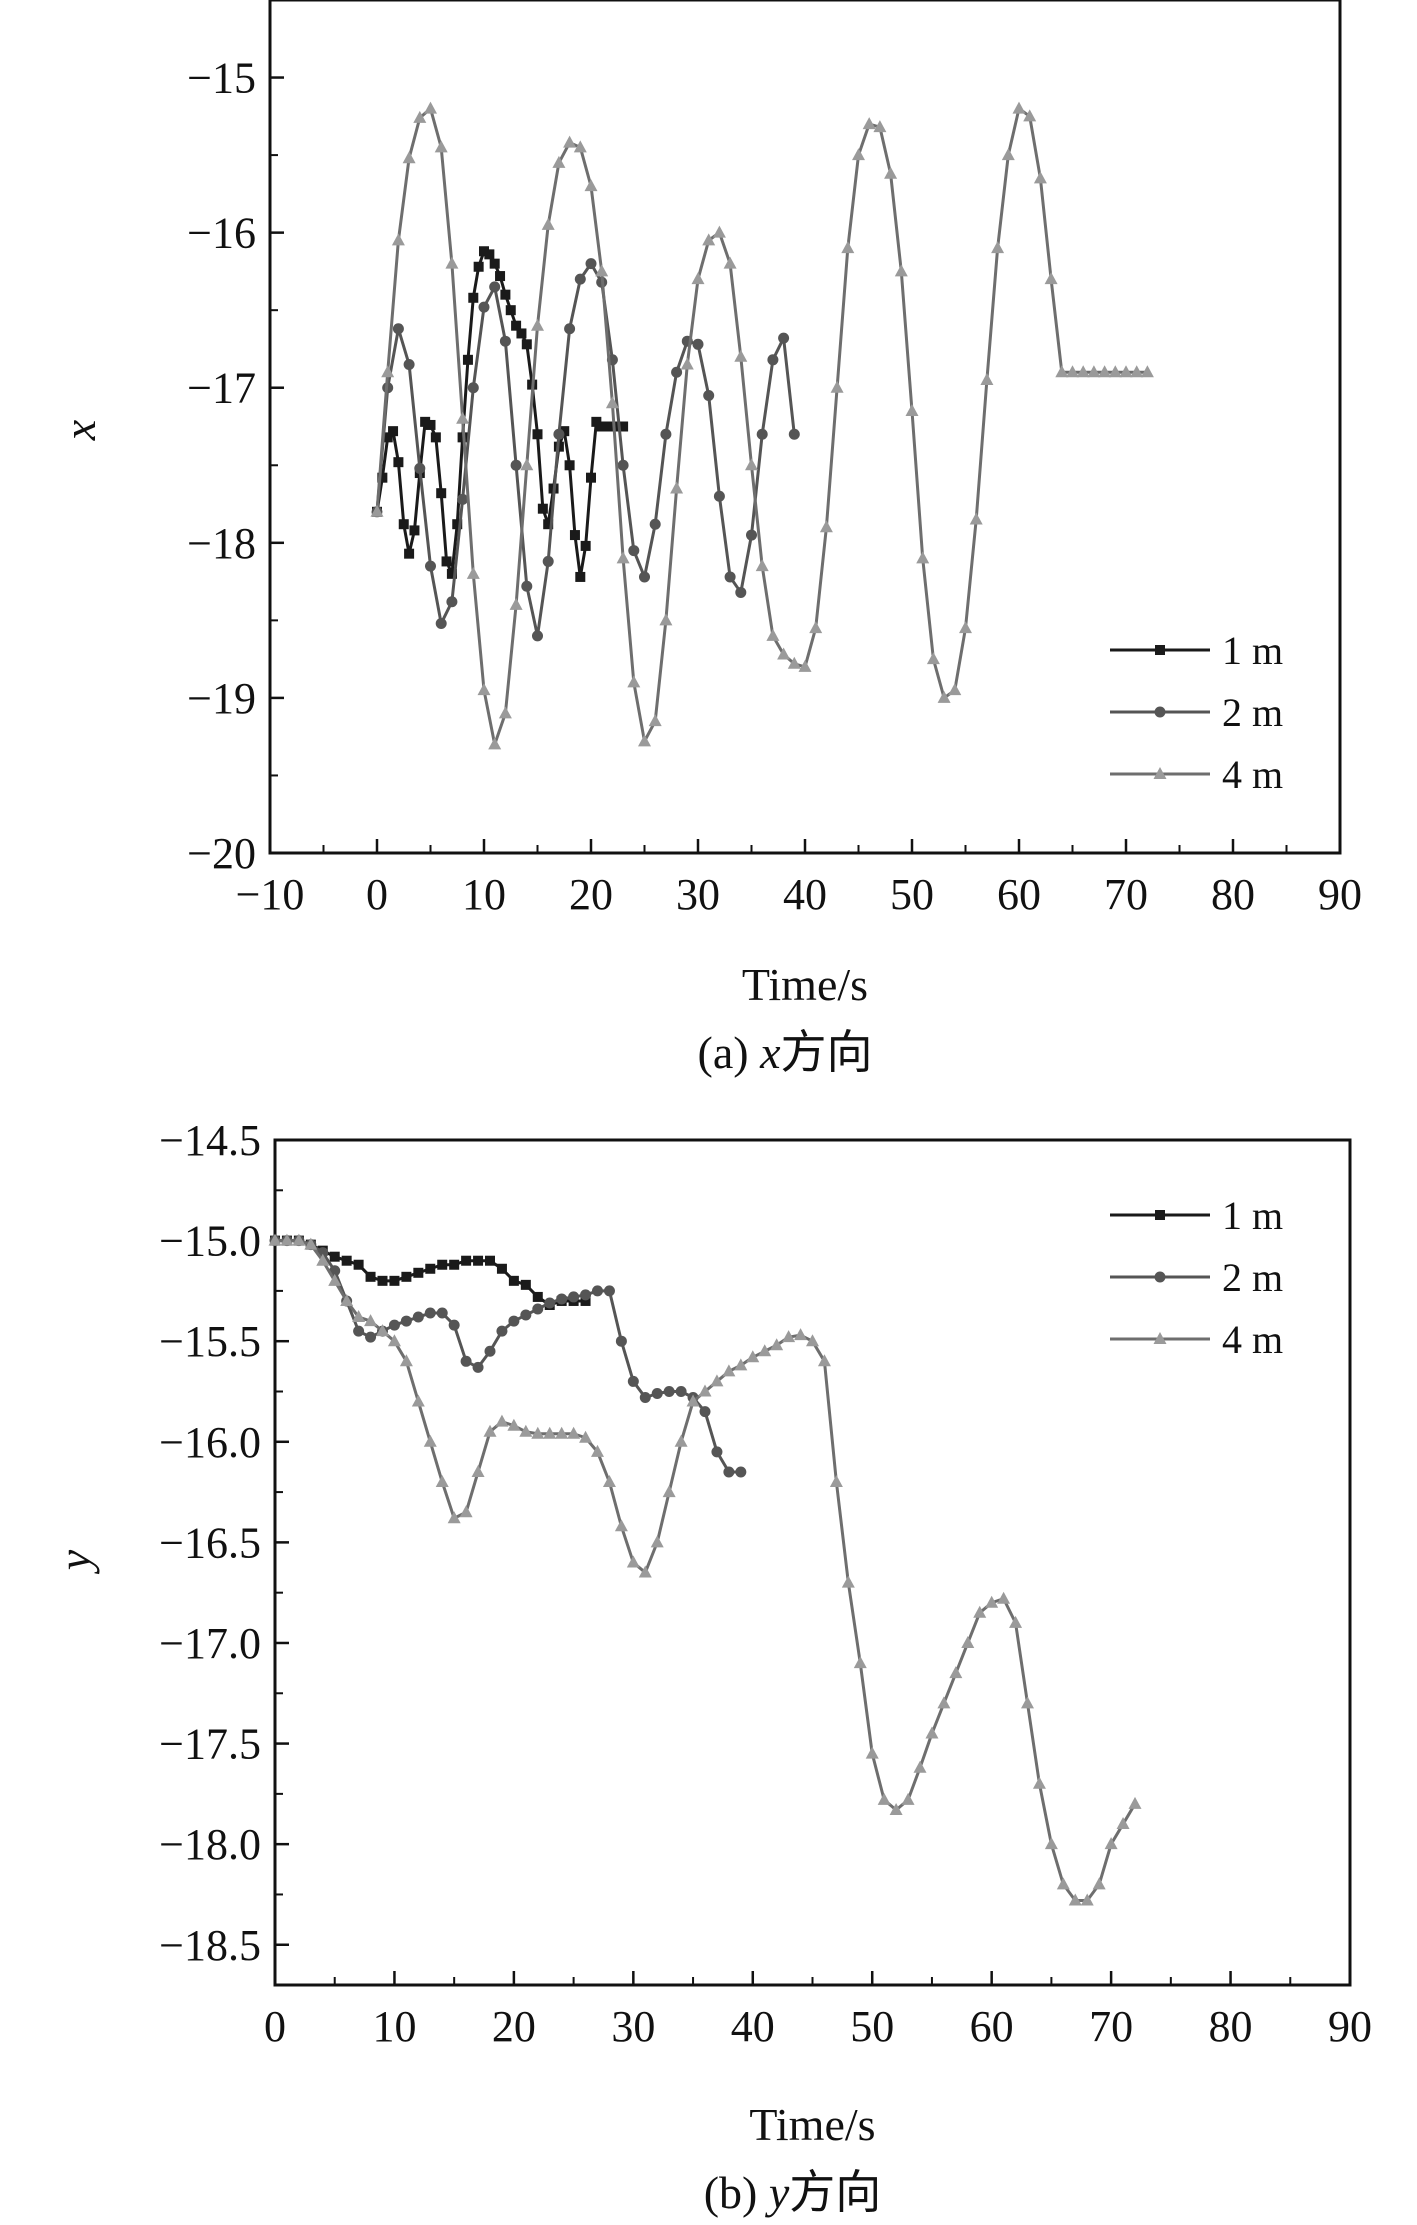 This screenshot has height=2225, width=1417. Describe the element at coordinates (74, 1561) in the screenshot. I see `y-axis-label: y` at that location.